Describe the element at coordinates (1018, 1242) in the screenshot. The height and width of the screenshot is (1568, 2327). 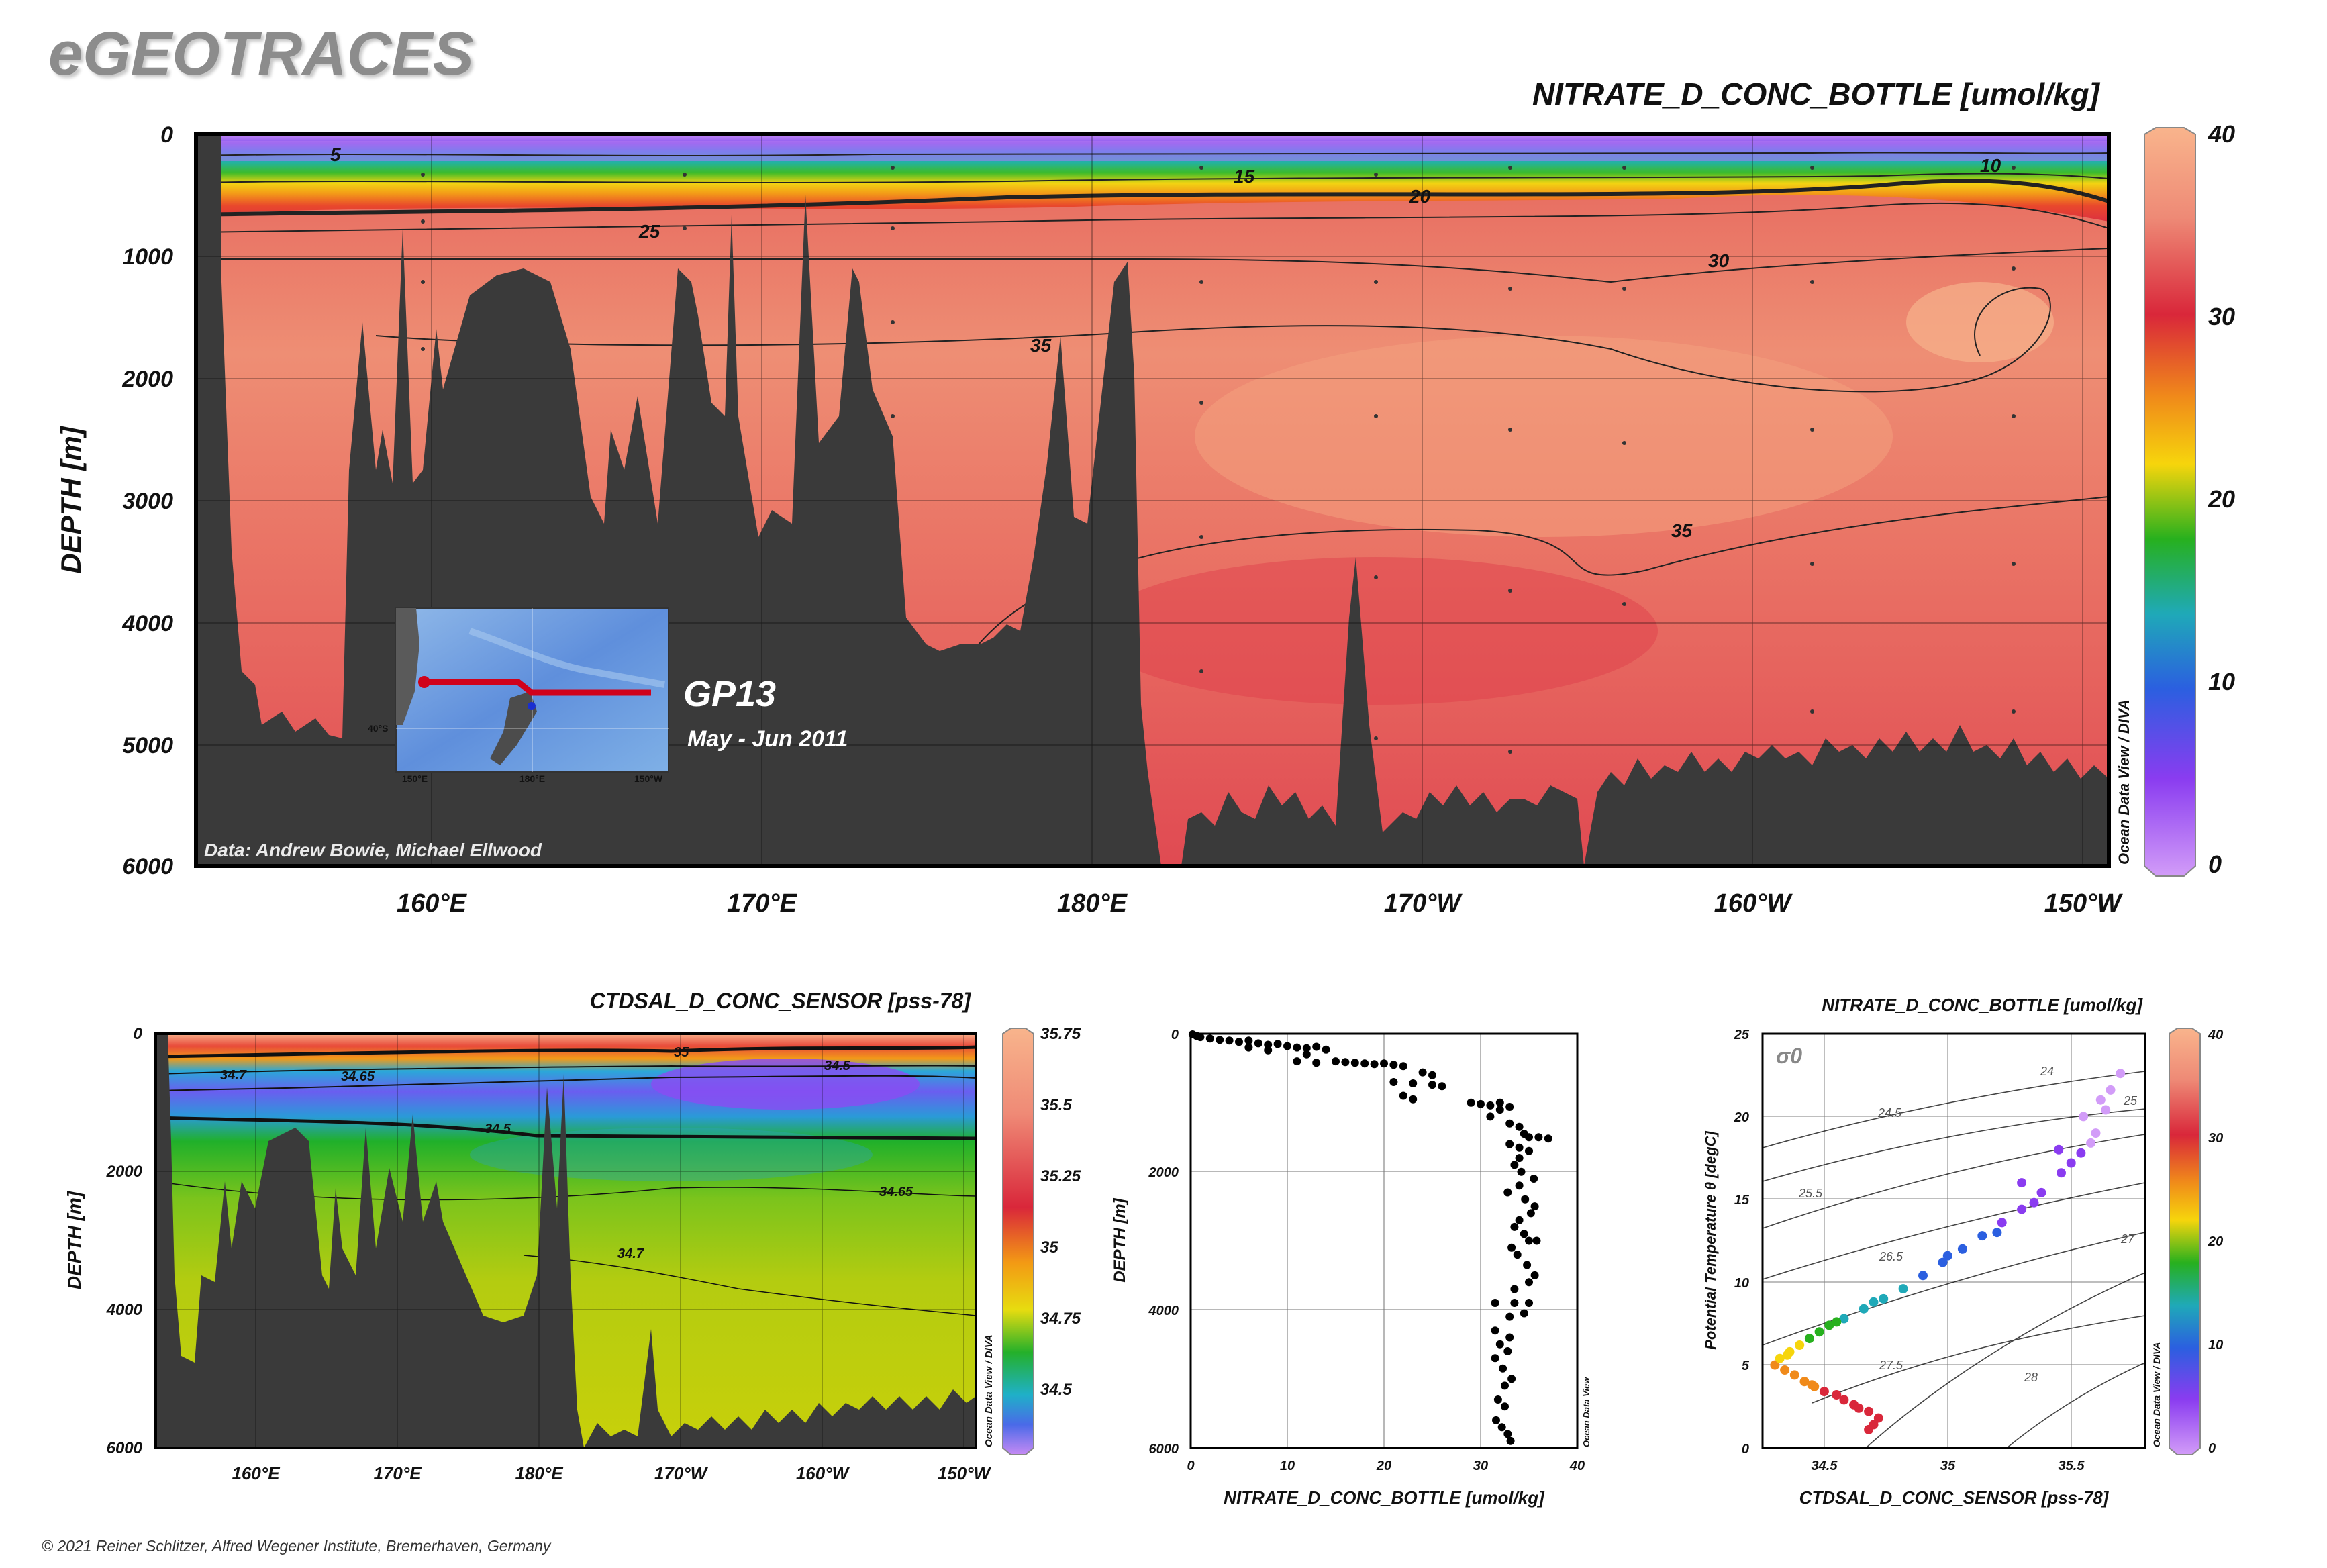
I see `salinity-colorbar` at that location.